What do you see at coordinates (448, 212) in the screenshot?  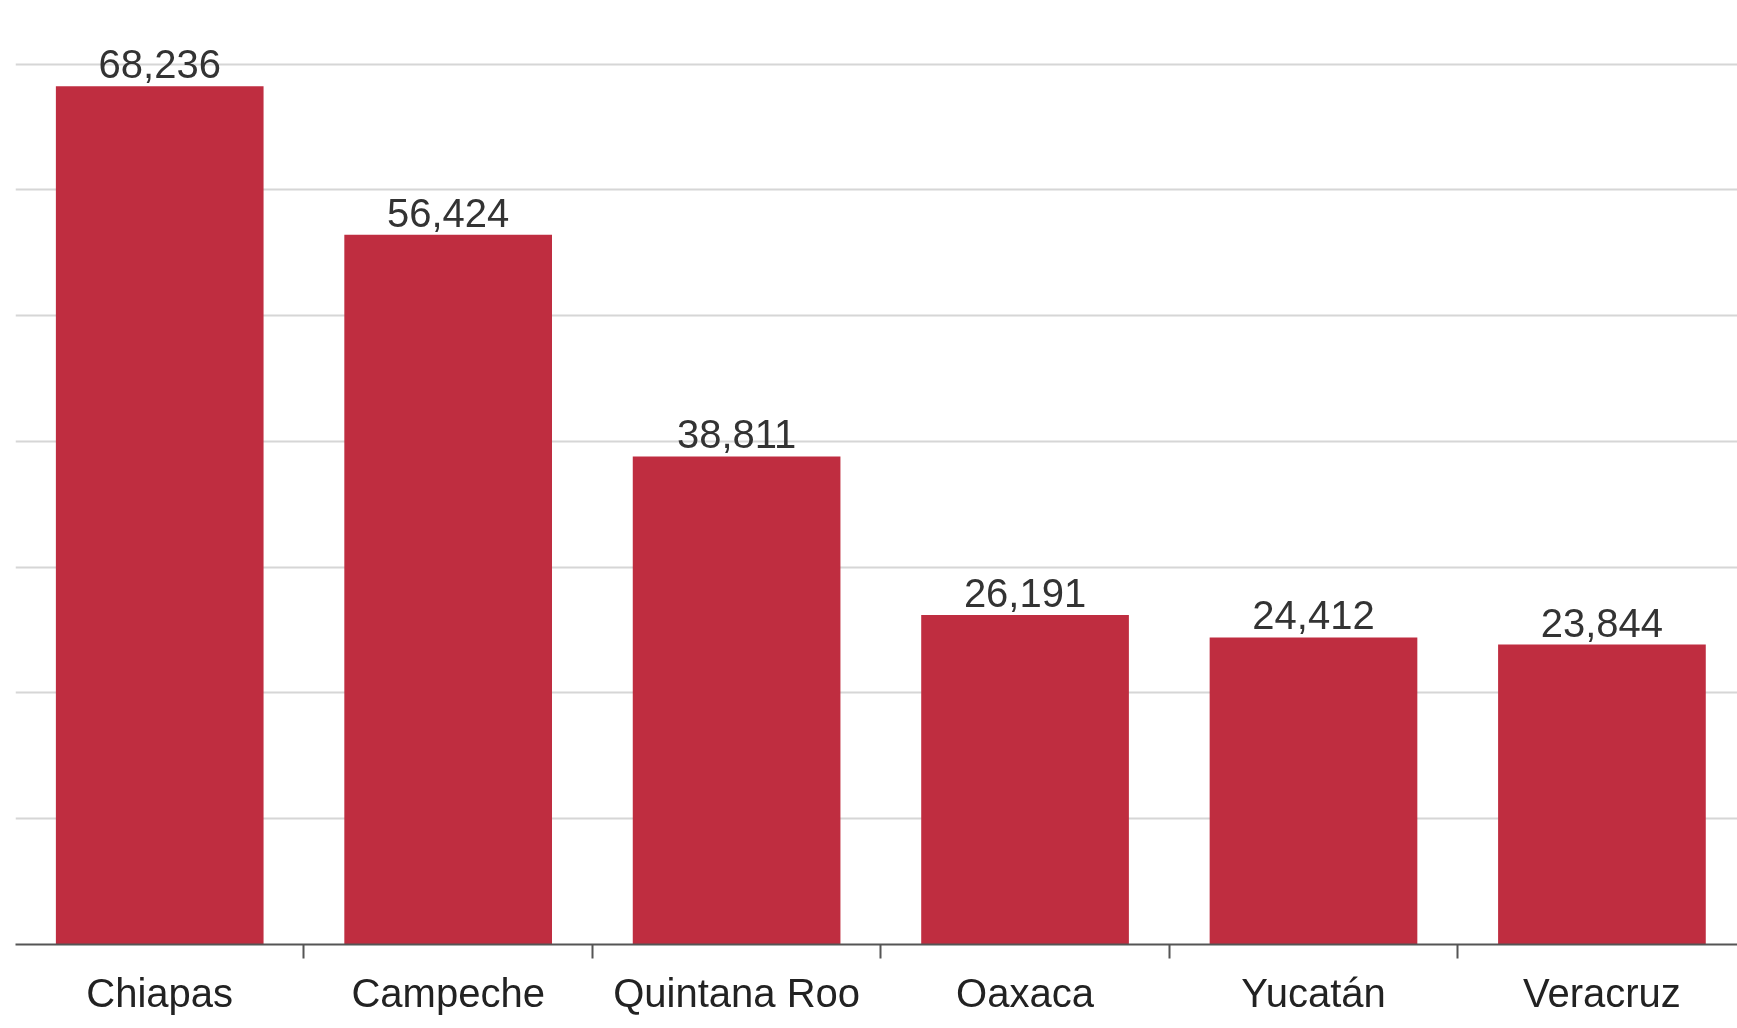 I see `data-label: 56,424` at bounding box center [448, 212].